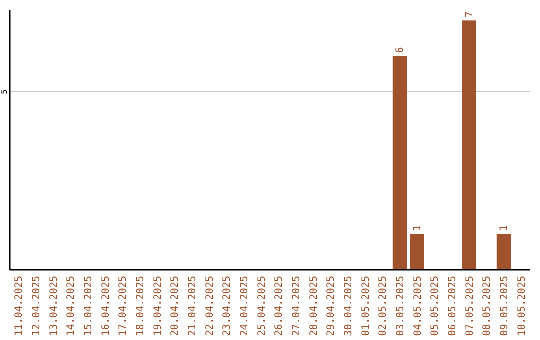  Describe the element at coordinates (4, 91) in the screenshot. I see `ref-line-label: 5` at that location.